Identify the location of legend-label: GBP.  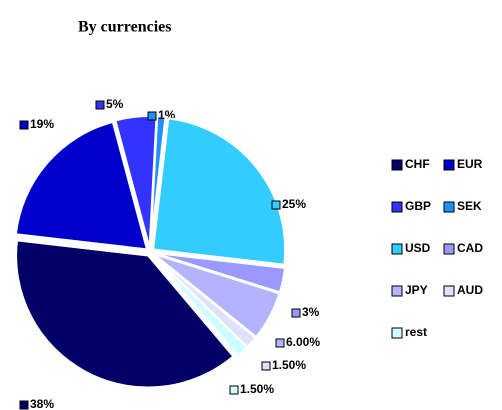
(418, 206).